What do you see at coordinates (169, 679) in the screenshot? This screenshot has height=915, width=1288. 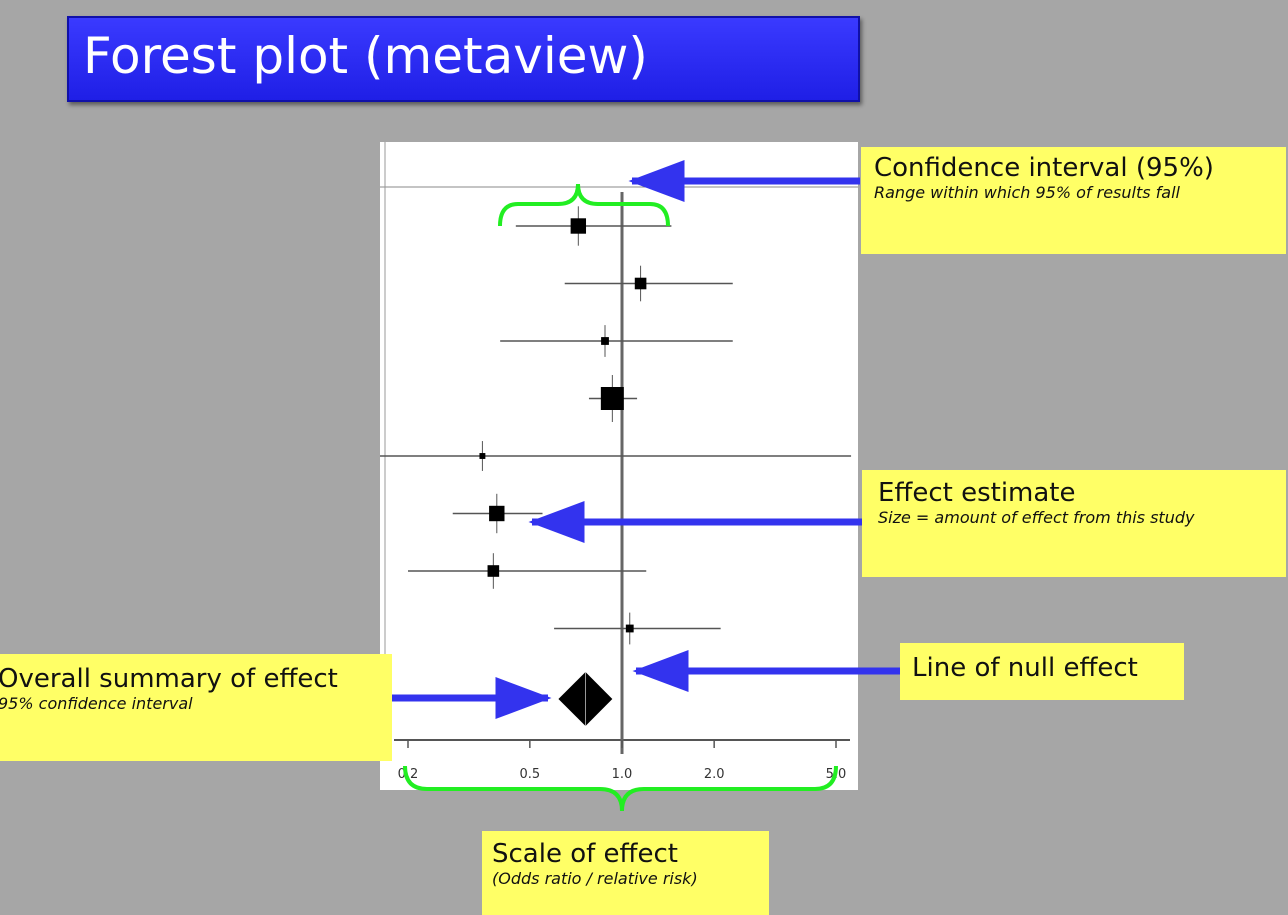 I see `callout-summary-title: Overall summary of effect` at bounding box center [169, 679].